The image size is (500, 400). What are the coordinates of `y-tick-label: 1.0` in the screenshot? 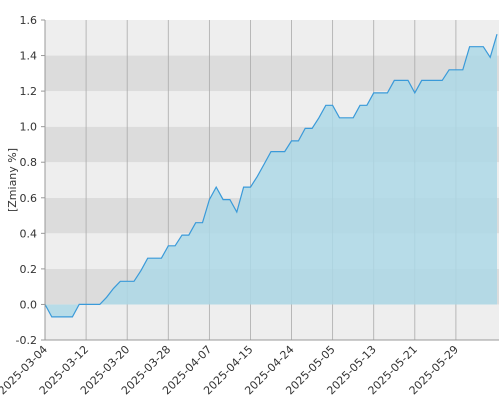 It's located at (29, 127).